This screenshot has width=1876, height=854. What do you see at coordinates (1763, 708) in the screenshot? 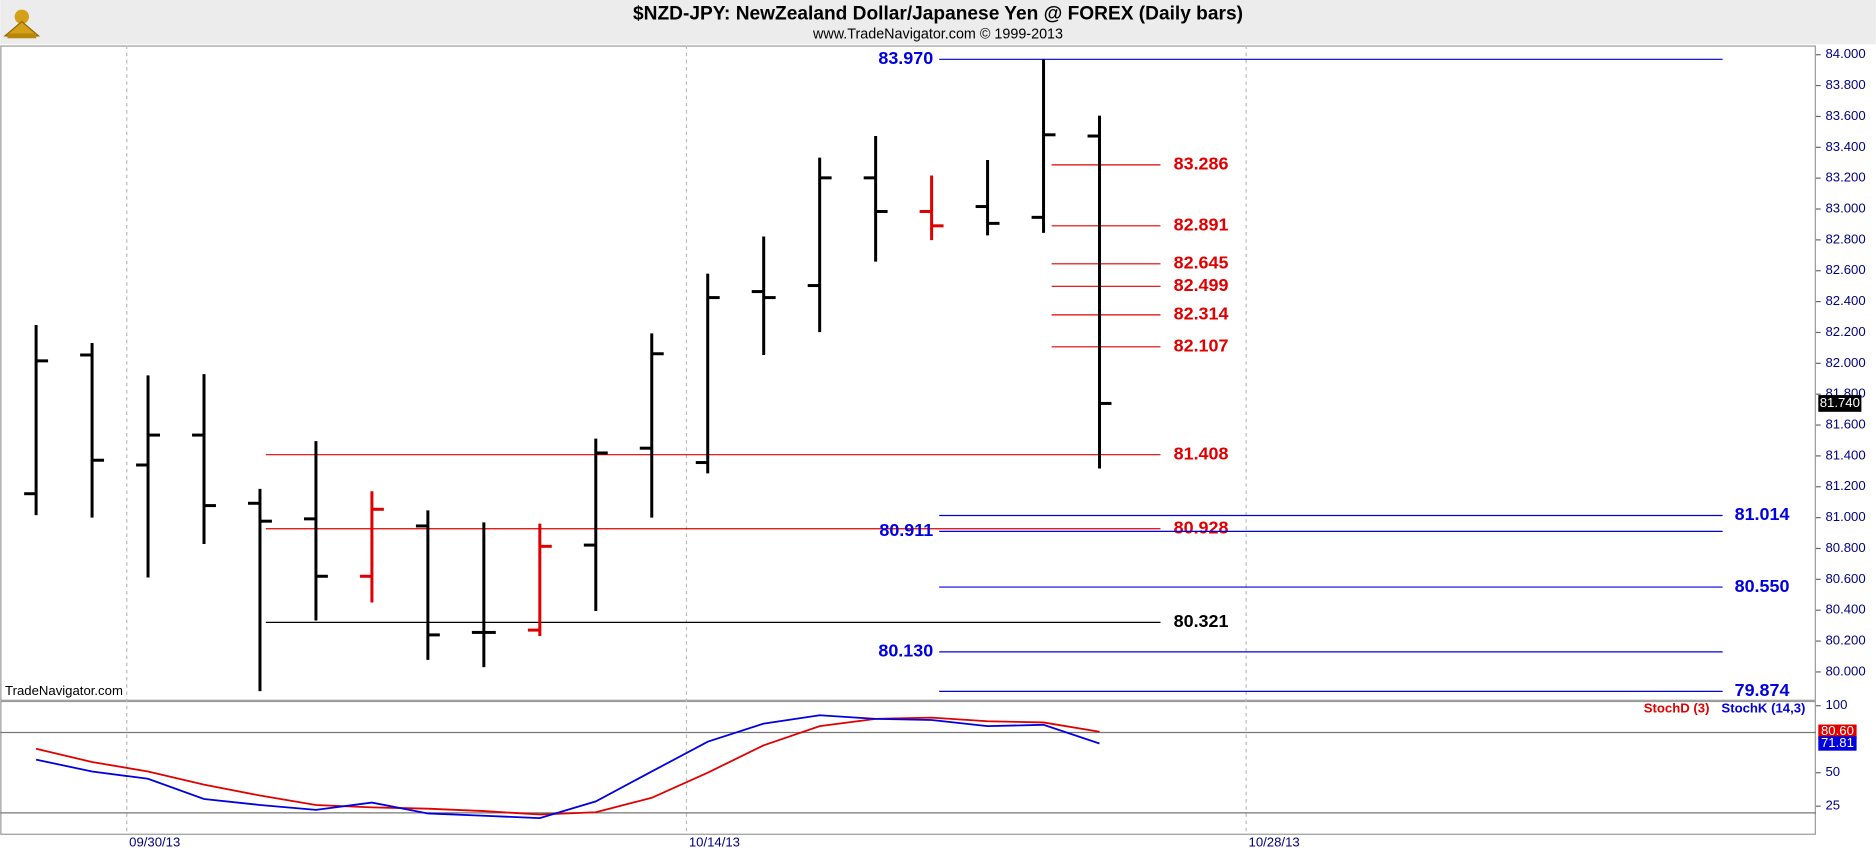
I see `legend-entry: StochK (14,3)` at bounding box center [1763, 708].